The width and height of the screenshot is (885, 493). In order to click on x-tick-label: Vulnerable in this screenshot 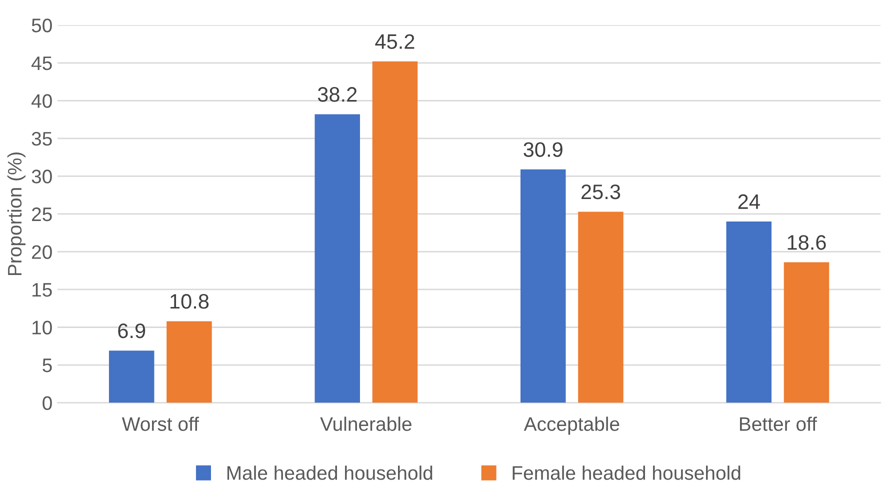, I will do `click(366, 423)`.